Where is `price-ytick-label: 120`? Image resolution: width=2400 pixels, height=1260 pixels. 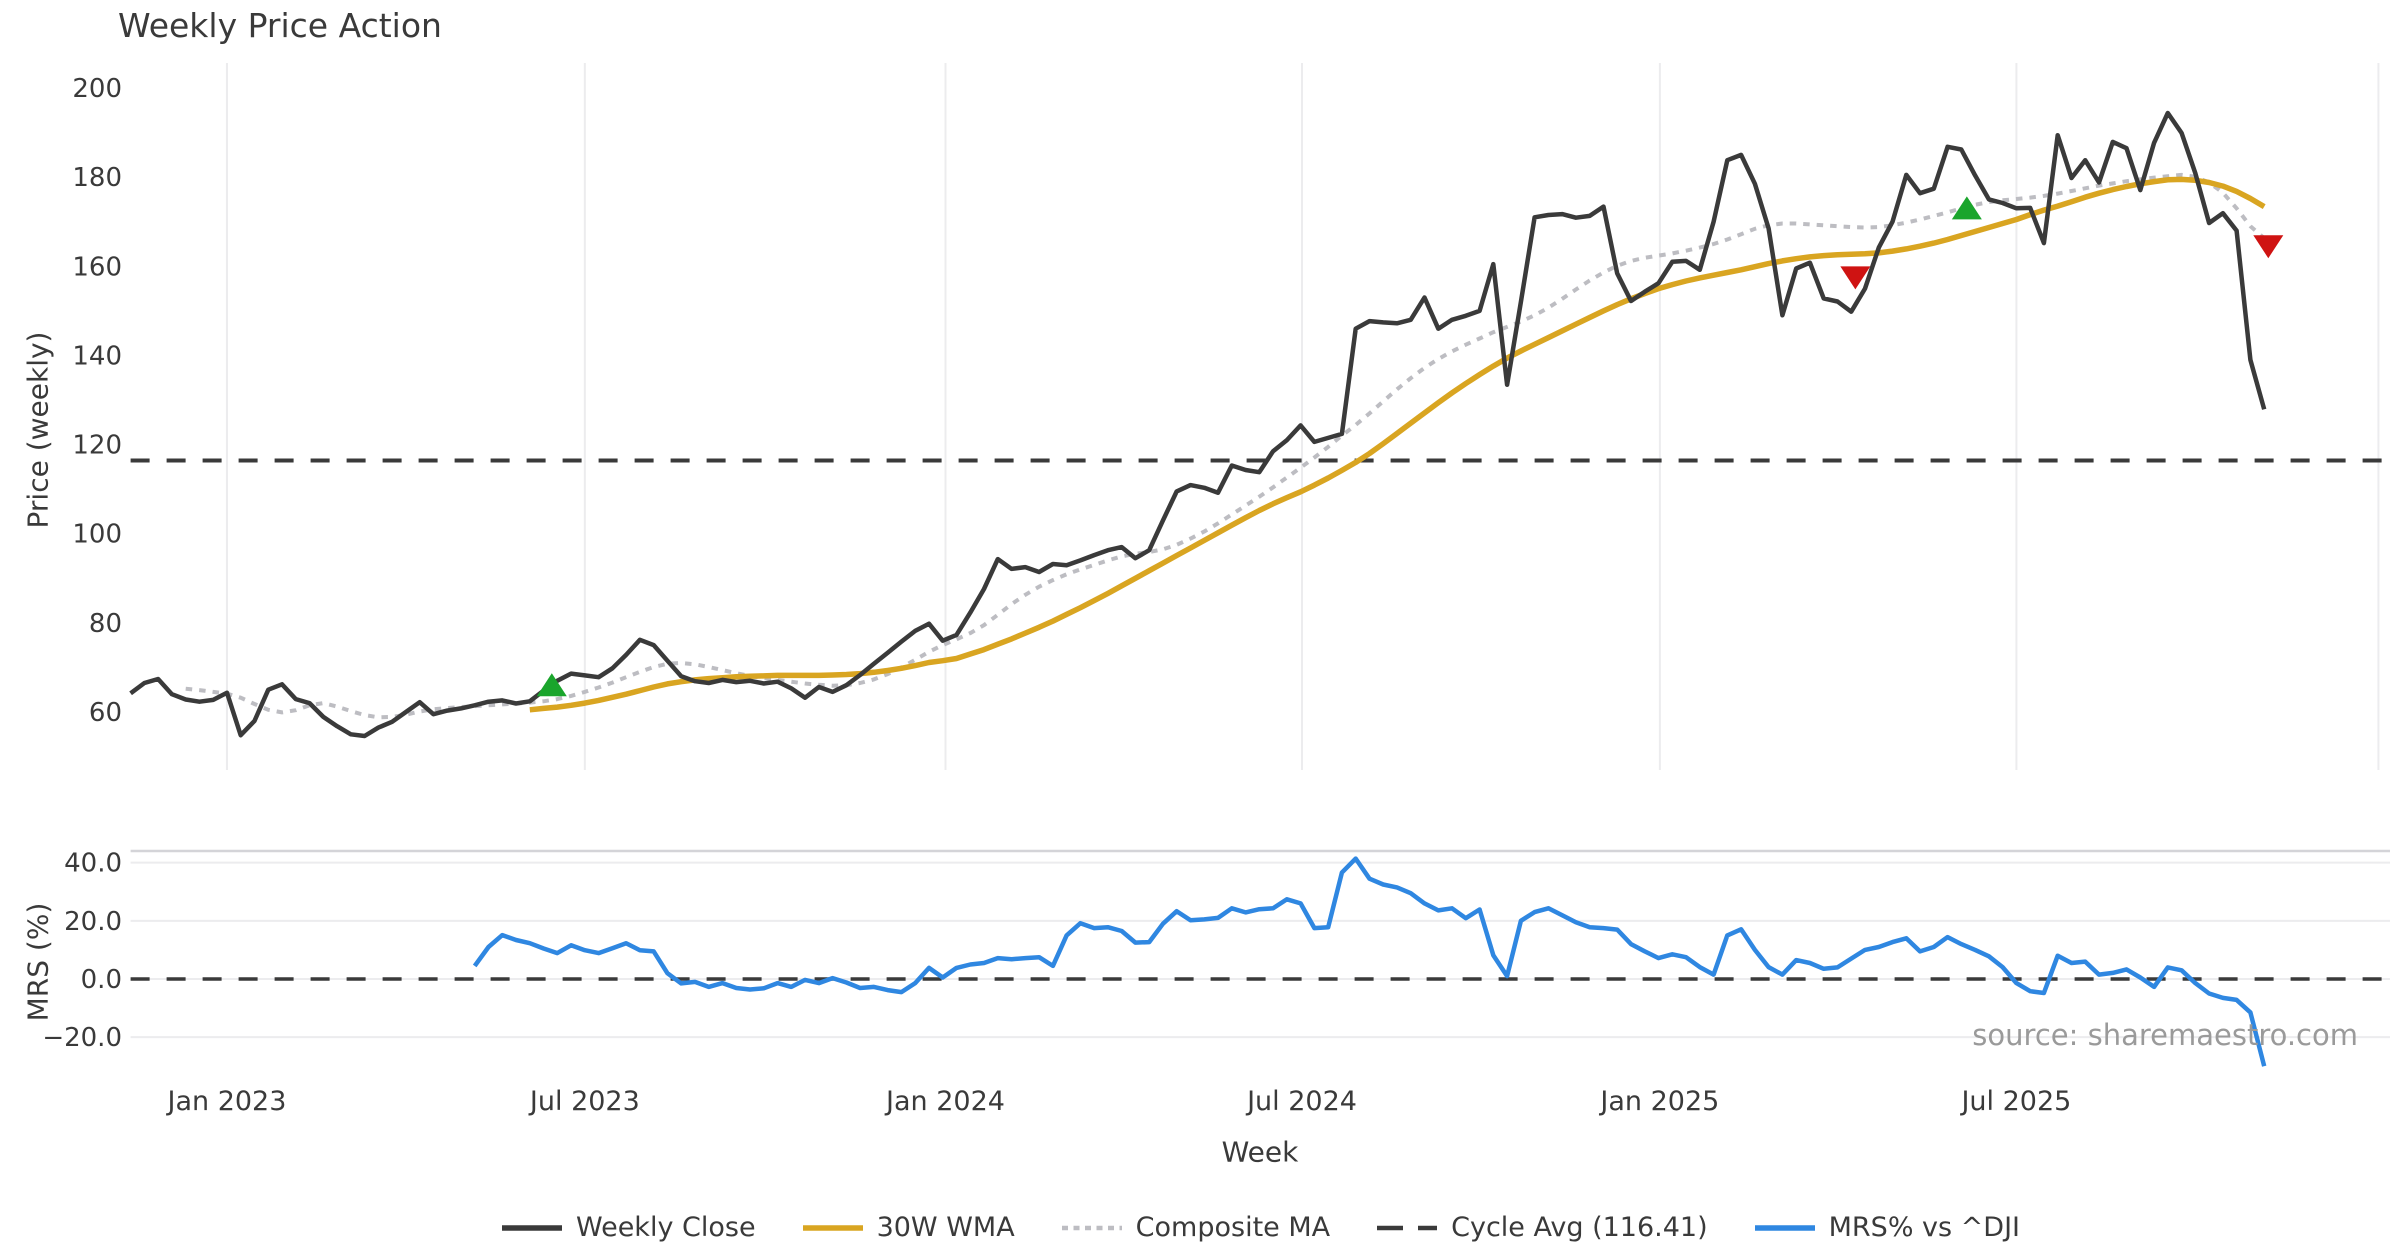 price-ytick-label: 120 is located at coordinates (97, 446).